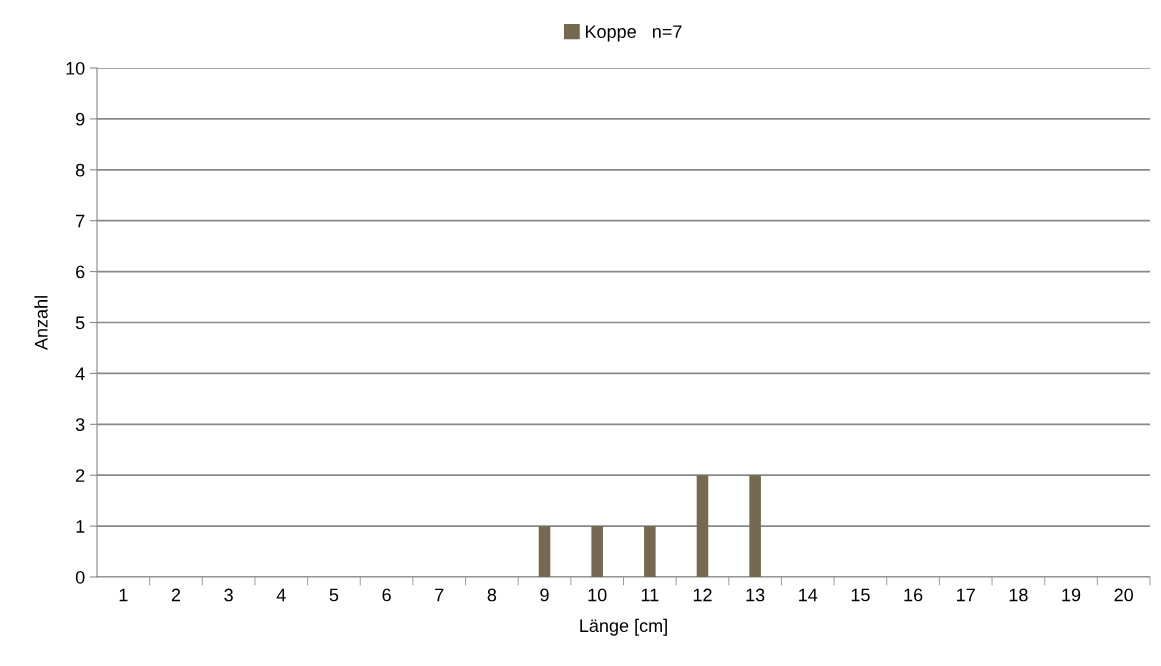  What do you see at coordinates (1018, 595) in the screenshot?
I see `x-tick-label: 18` at bounding box center [1018, 595].